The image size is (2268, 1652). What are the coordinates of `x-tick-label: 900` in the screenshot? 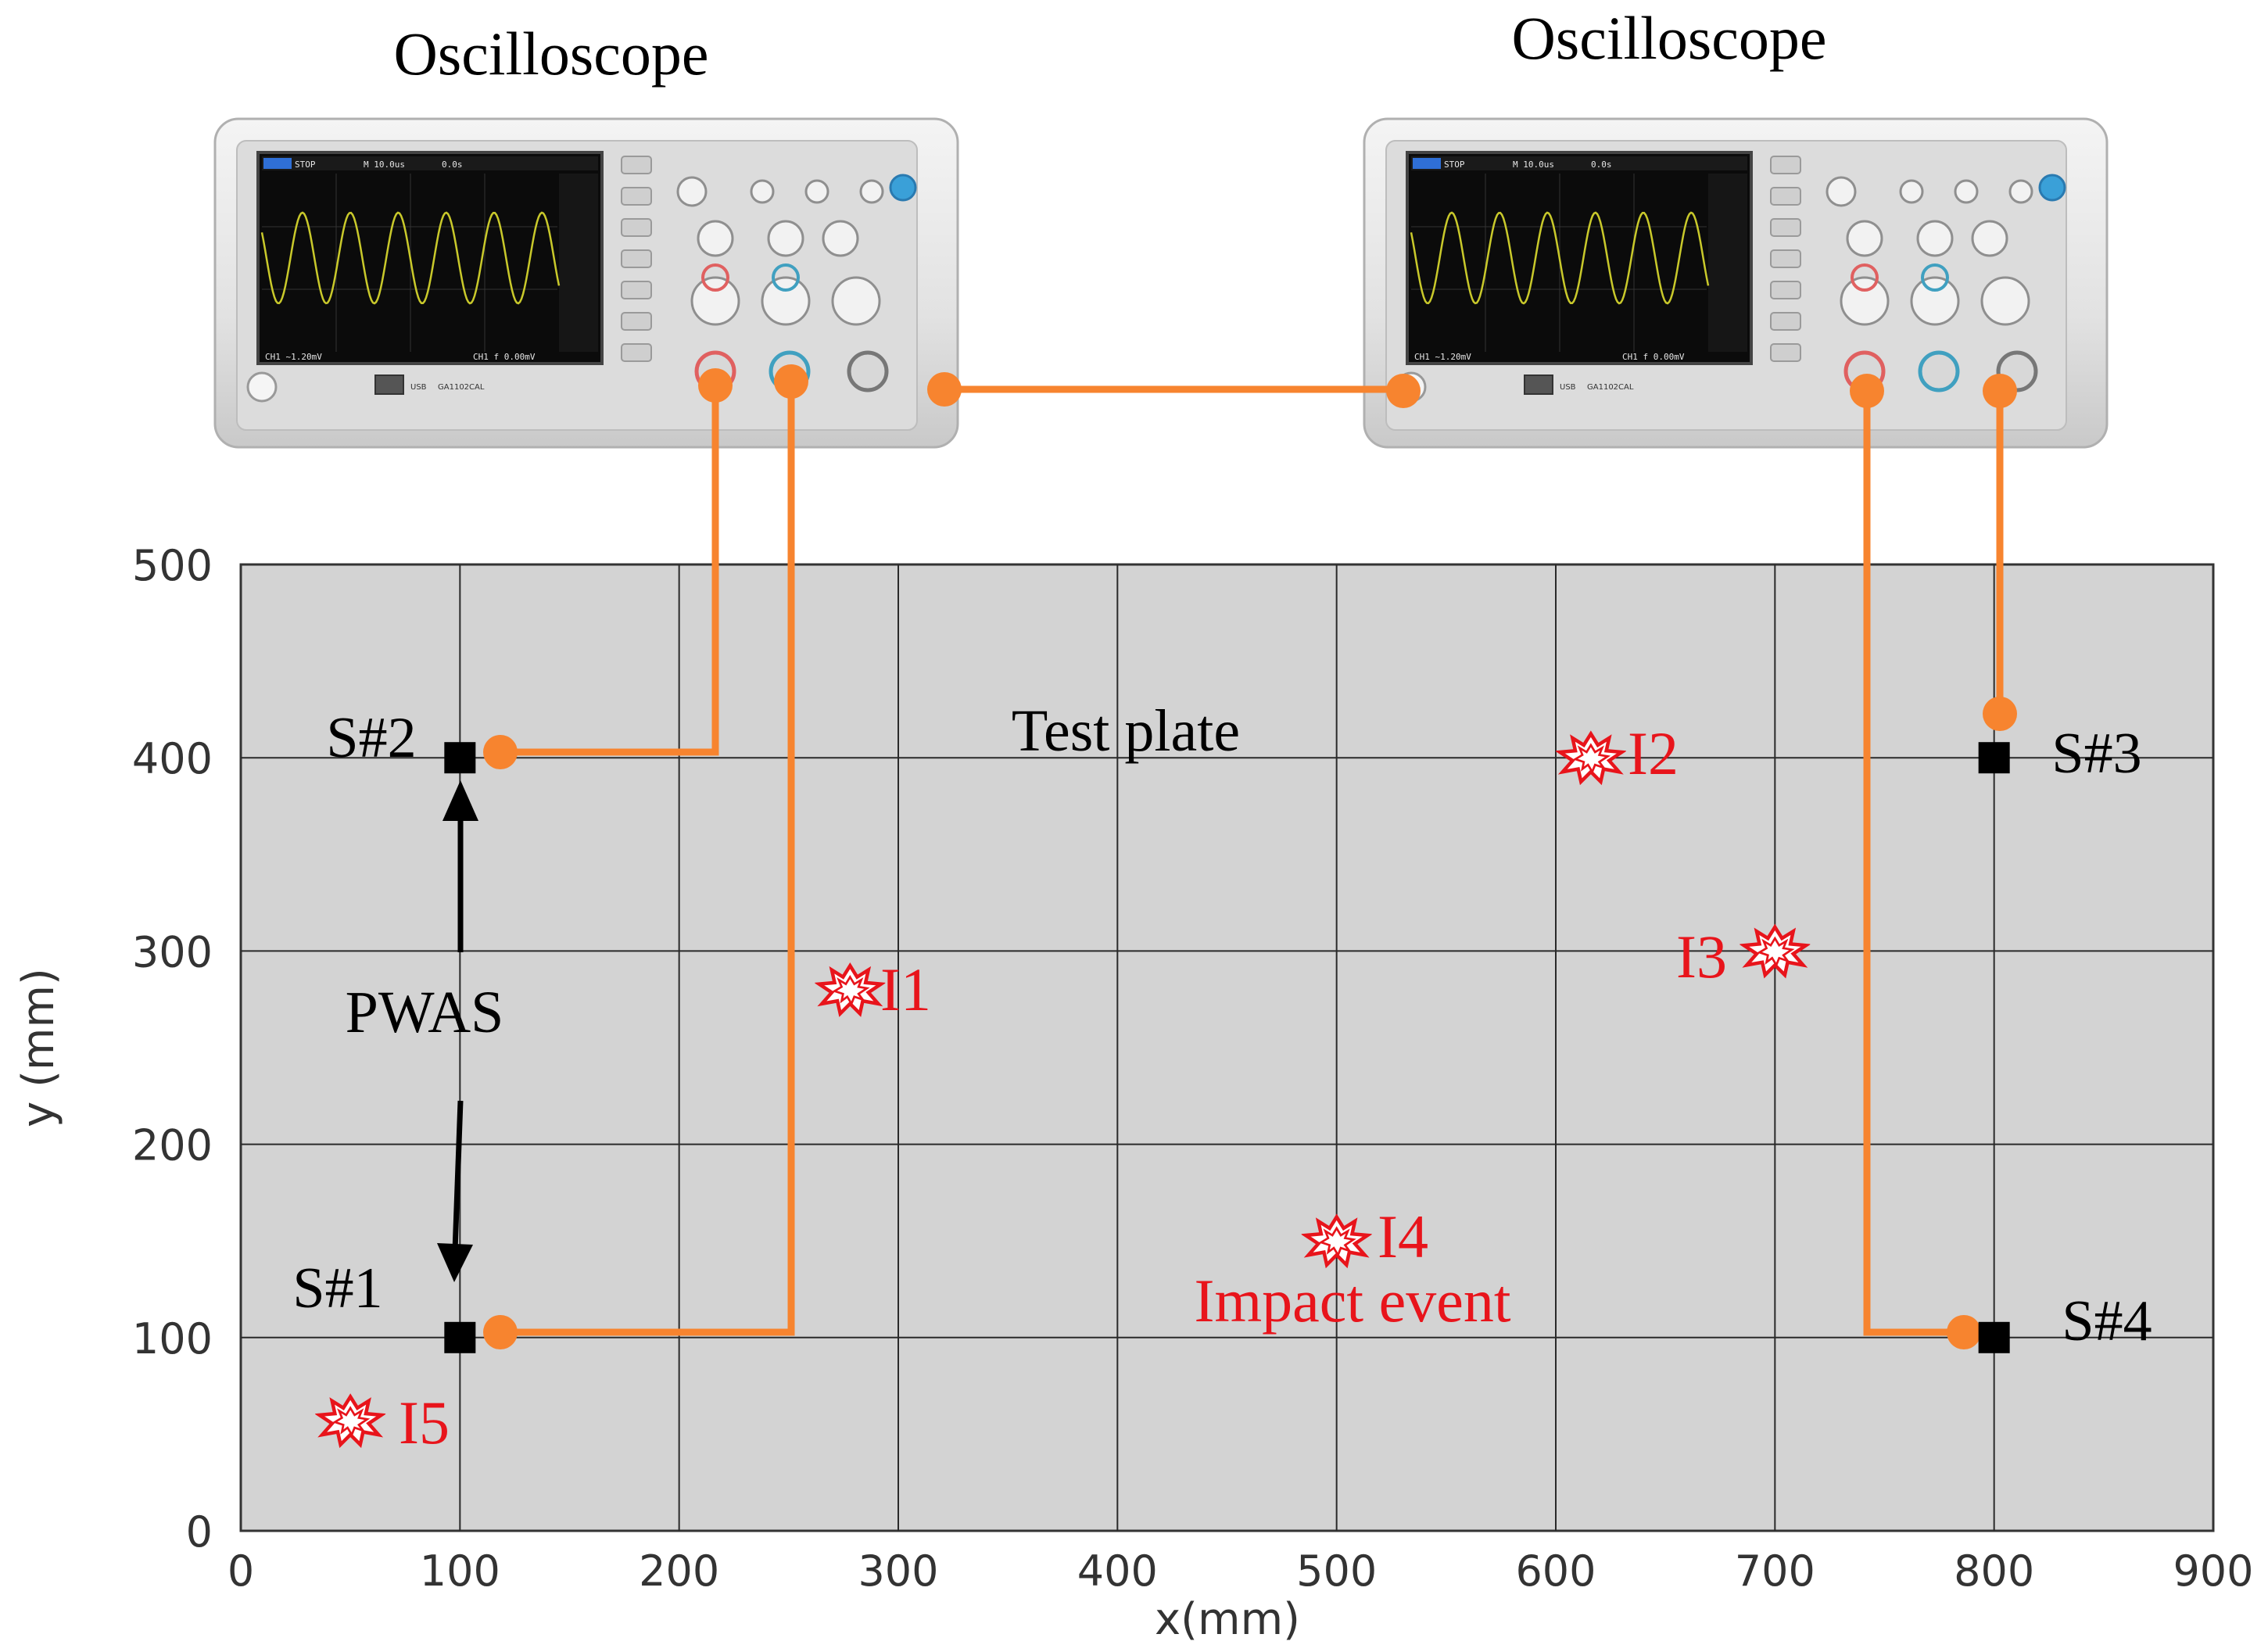 It's located at (2213, 1571).